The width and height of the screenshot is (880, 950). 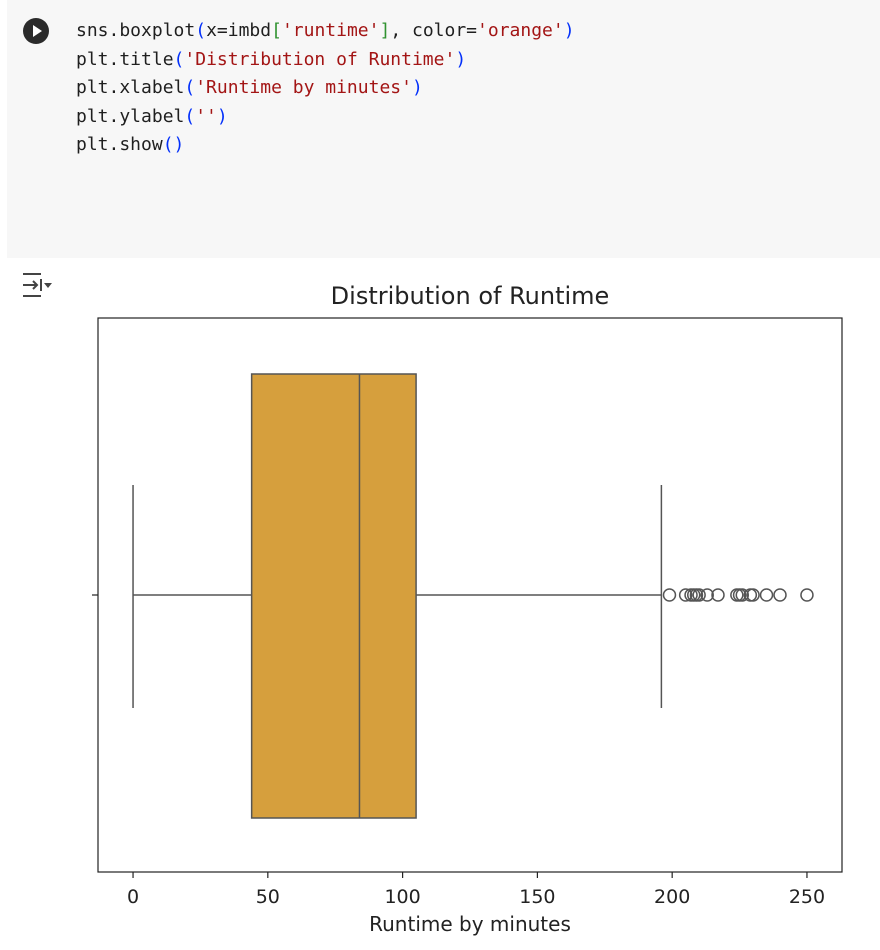 I want to click on code-token: ], so click(x=385, y=30).